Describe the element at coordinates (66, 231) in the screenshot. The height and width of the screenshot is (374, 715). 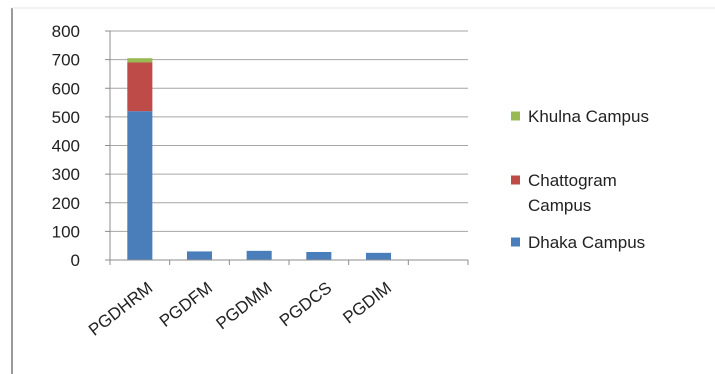
I see `y-tick-label: 100` at that location.